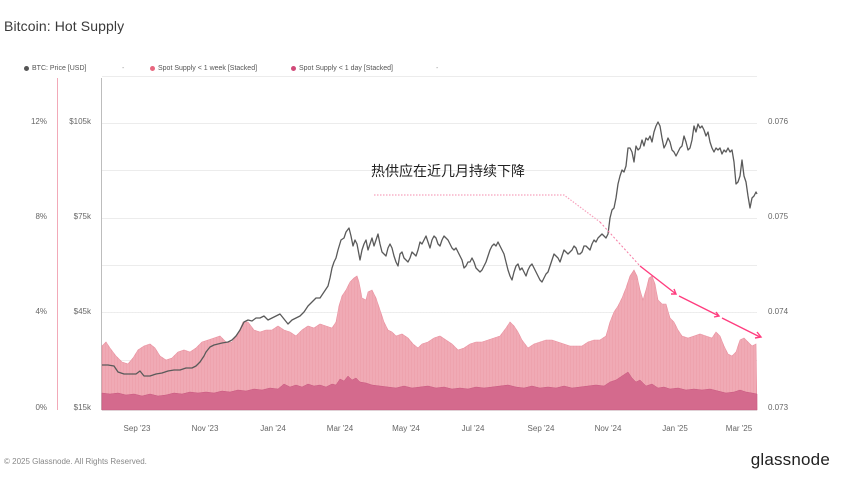  What do you see at coordinates (675, 428) in the screenshot?
I see `svg-text: Jan '25` at bounding box center [675, 428].